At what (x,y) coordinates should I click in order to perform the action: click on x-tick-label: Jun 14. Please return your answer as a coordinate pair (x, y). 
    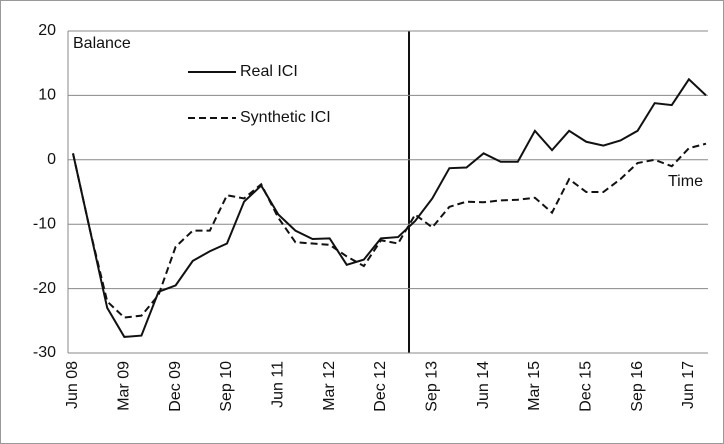
    Looking at the image, I should click on (483, 385).